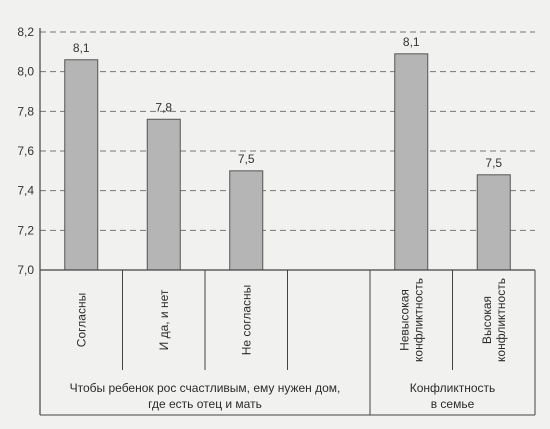  I want to click on category-label-line: И да, и нет, so click(164, 319).